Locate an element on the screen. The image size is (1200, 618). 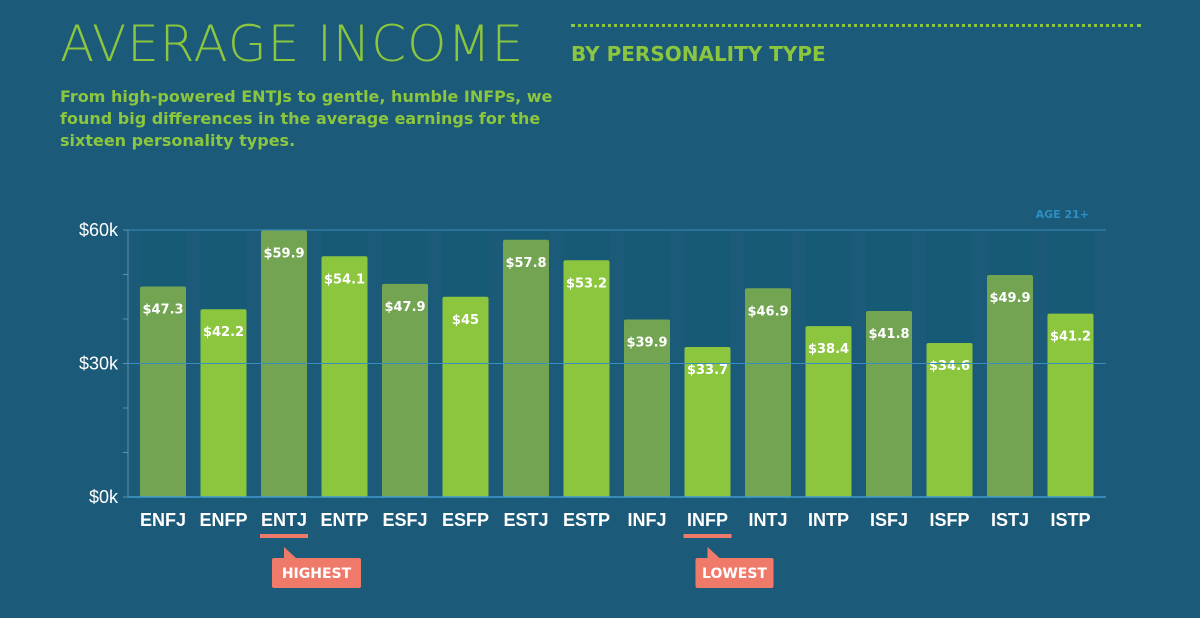
bar-infp is located at coordinates (707, 422).